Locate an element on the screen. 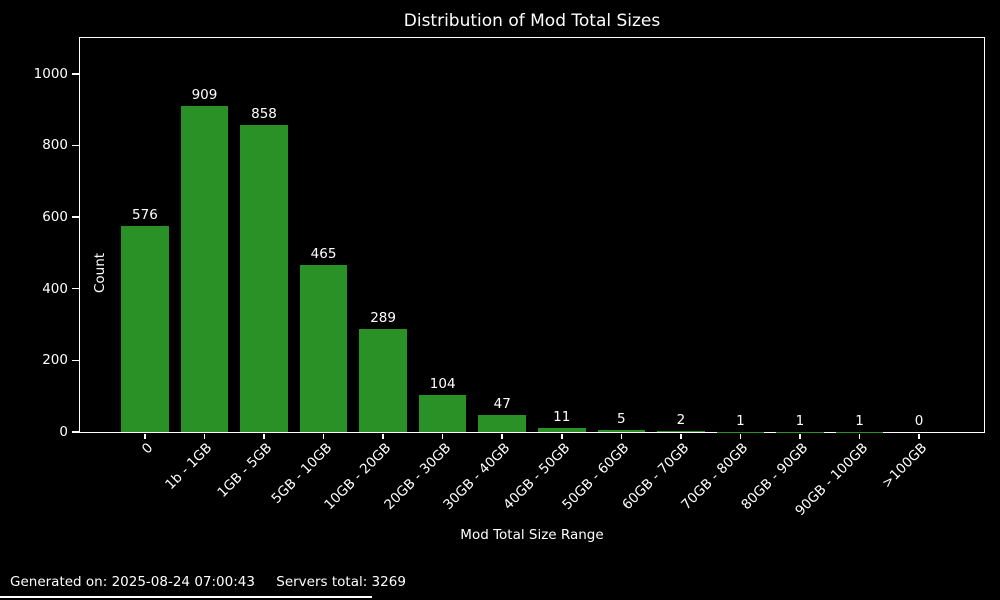 The width and height of the screenshot is (1000, 600). x-tick-label: 90GB - 100GB is located at coordinates (831, 480).